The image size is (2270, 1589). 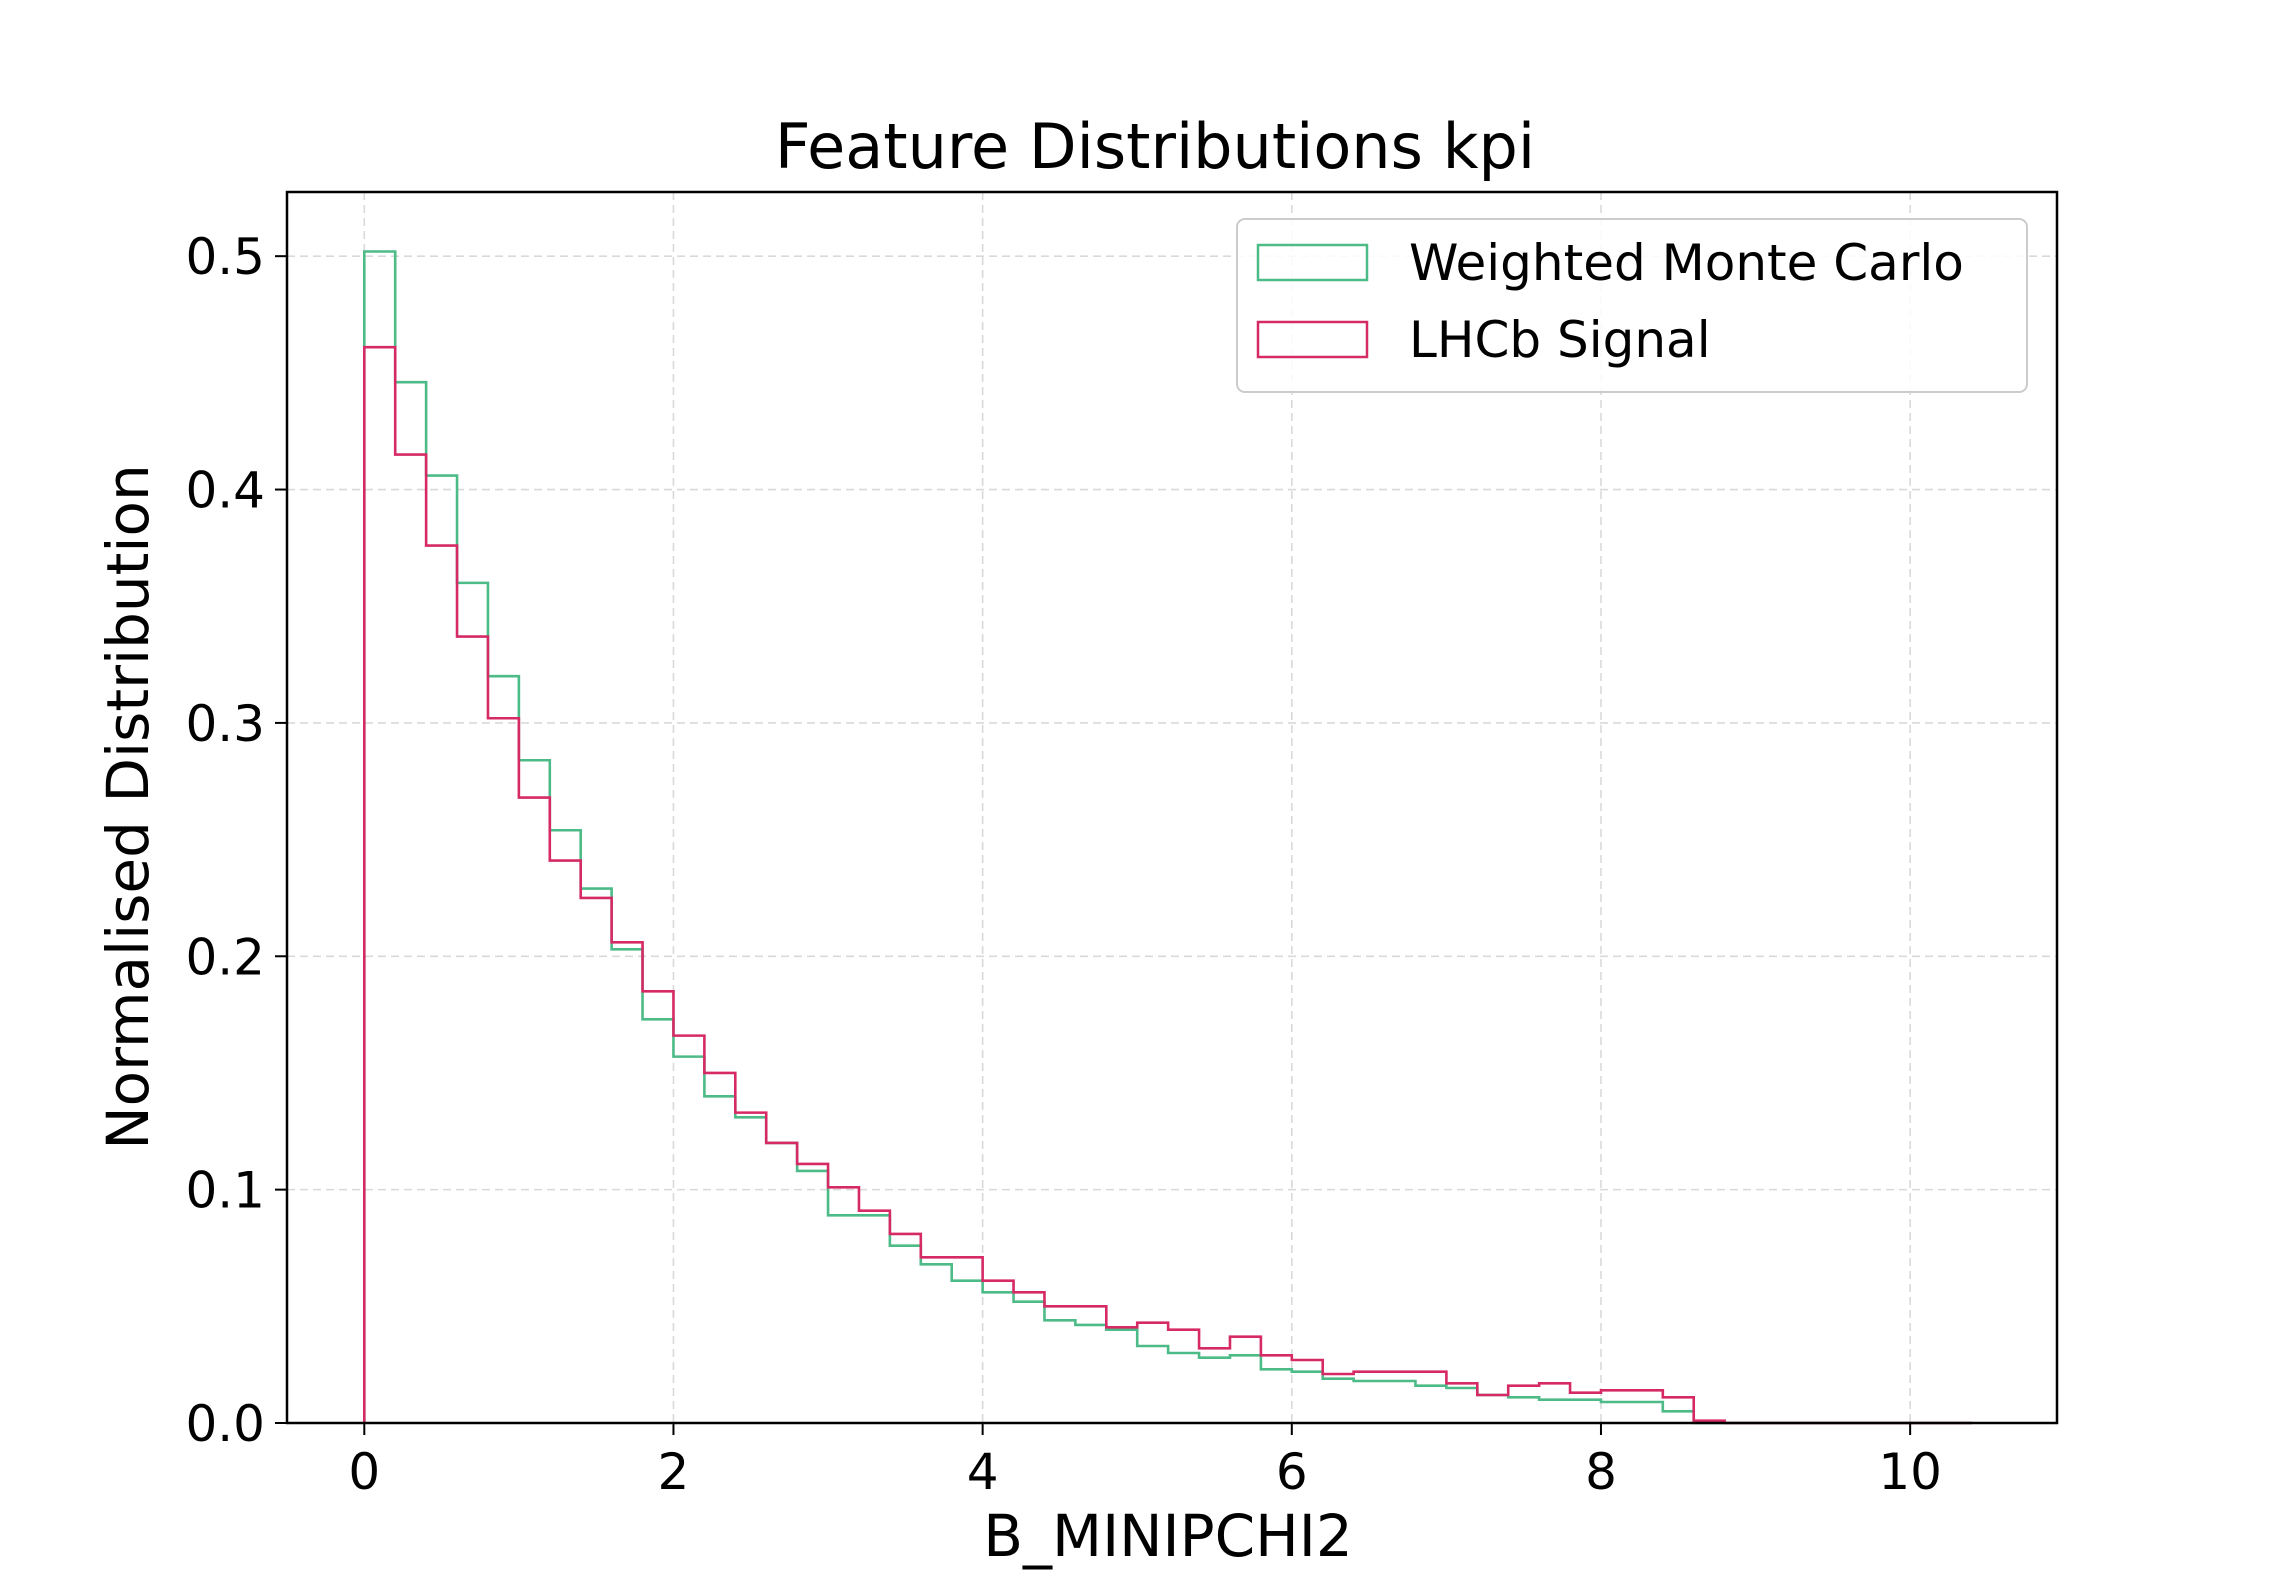 What do you see at coordinates (983, 1472) in the screenshot?
I see `x-tick-label: 4` at bounding box center [983, 1472].